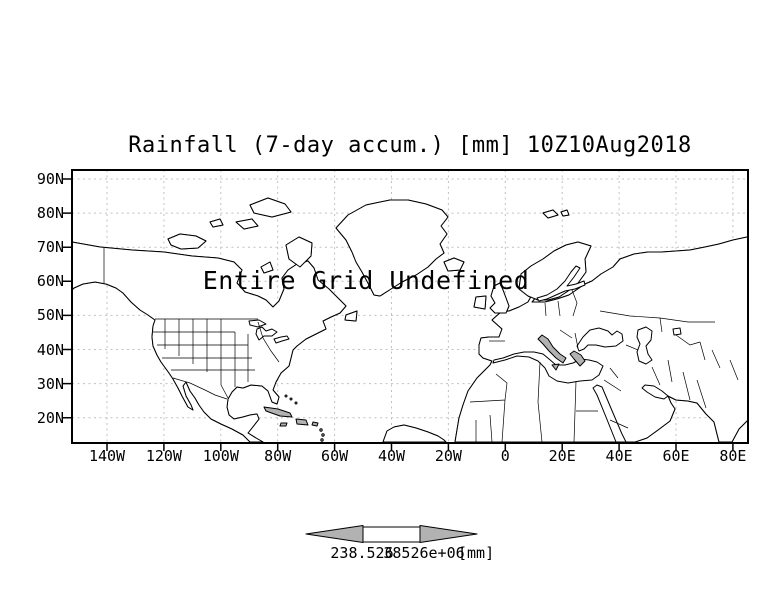  What do you see at coordinates (676, 456) in the screenshot?
I see `lon-label-60E: 60E` at bounding box center [676, 456].